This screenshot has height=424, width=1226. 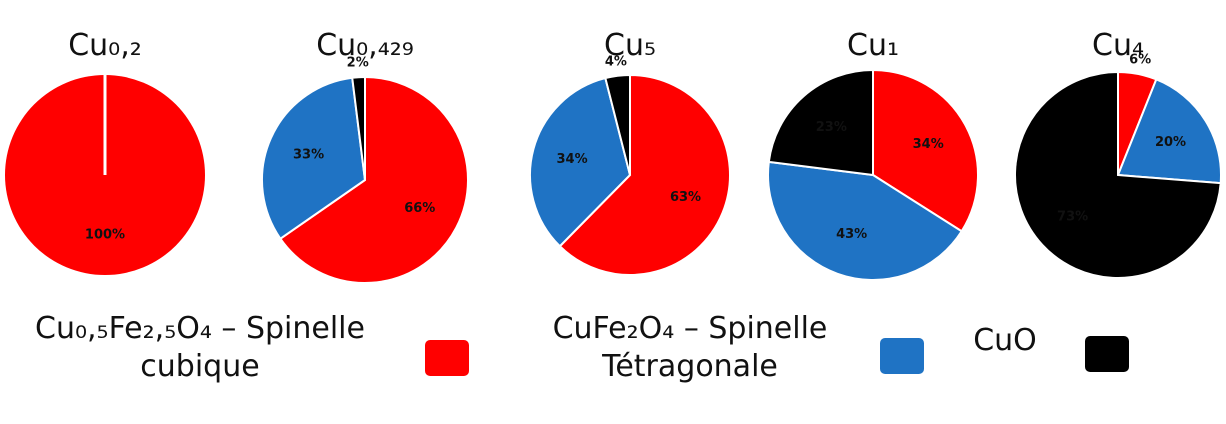 I want to click on data-label: 6%, so click(x=1140, y=60).